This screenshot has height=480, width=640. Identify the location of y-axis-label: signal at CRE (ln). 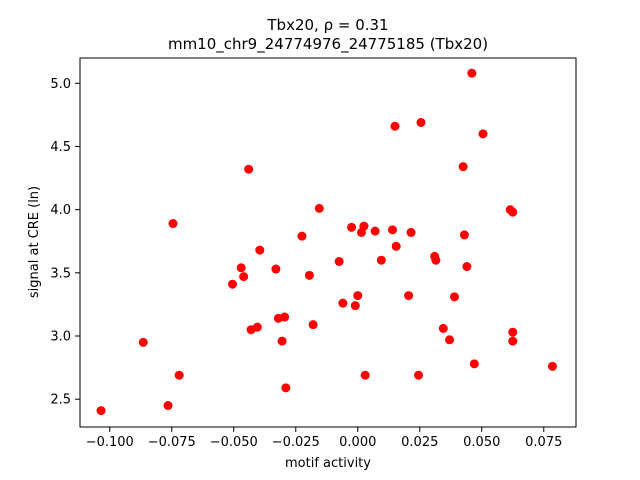
(34, 242).